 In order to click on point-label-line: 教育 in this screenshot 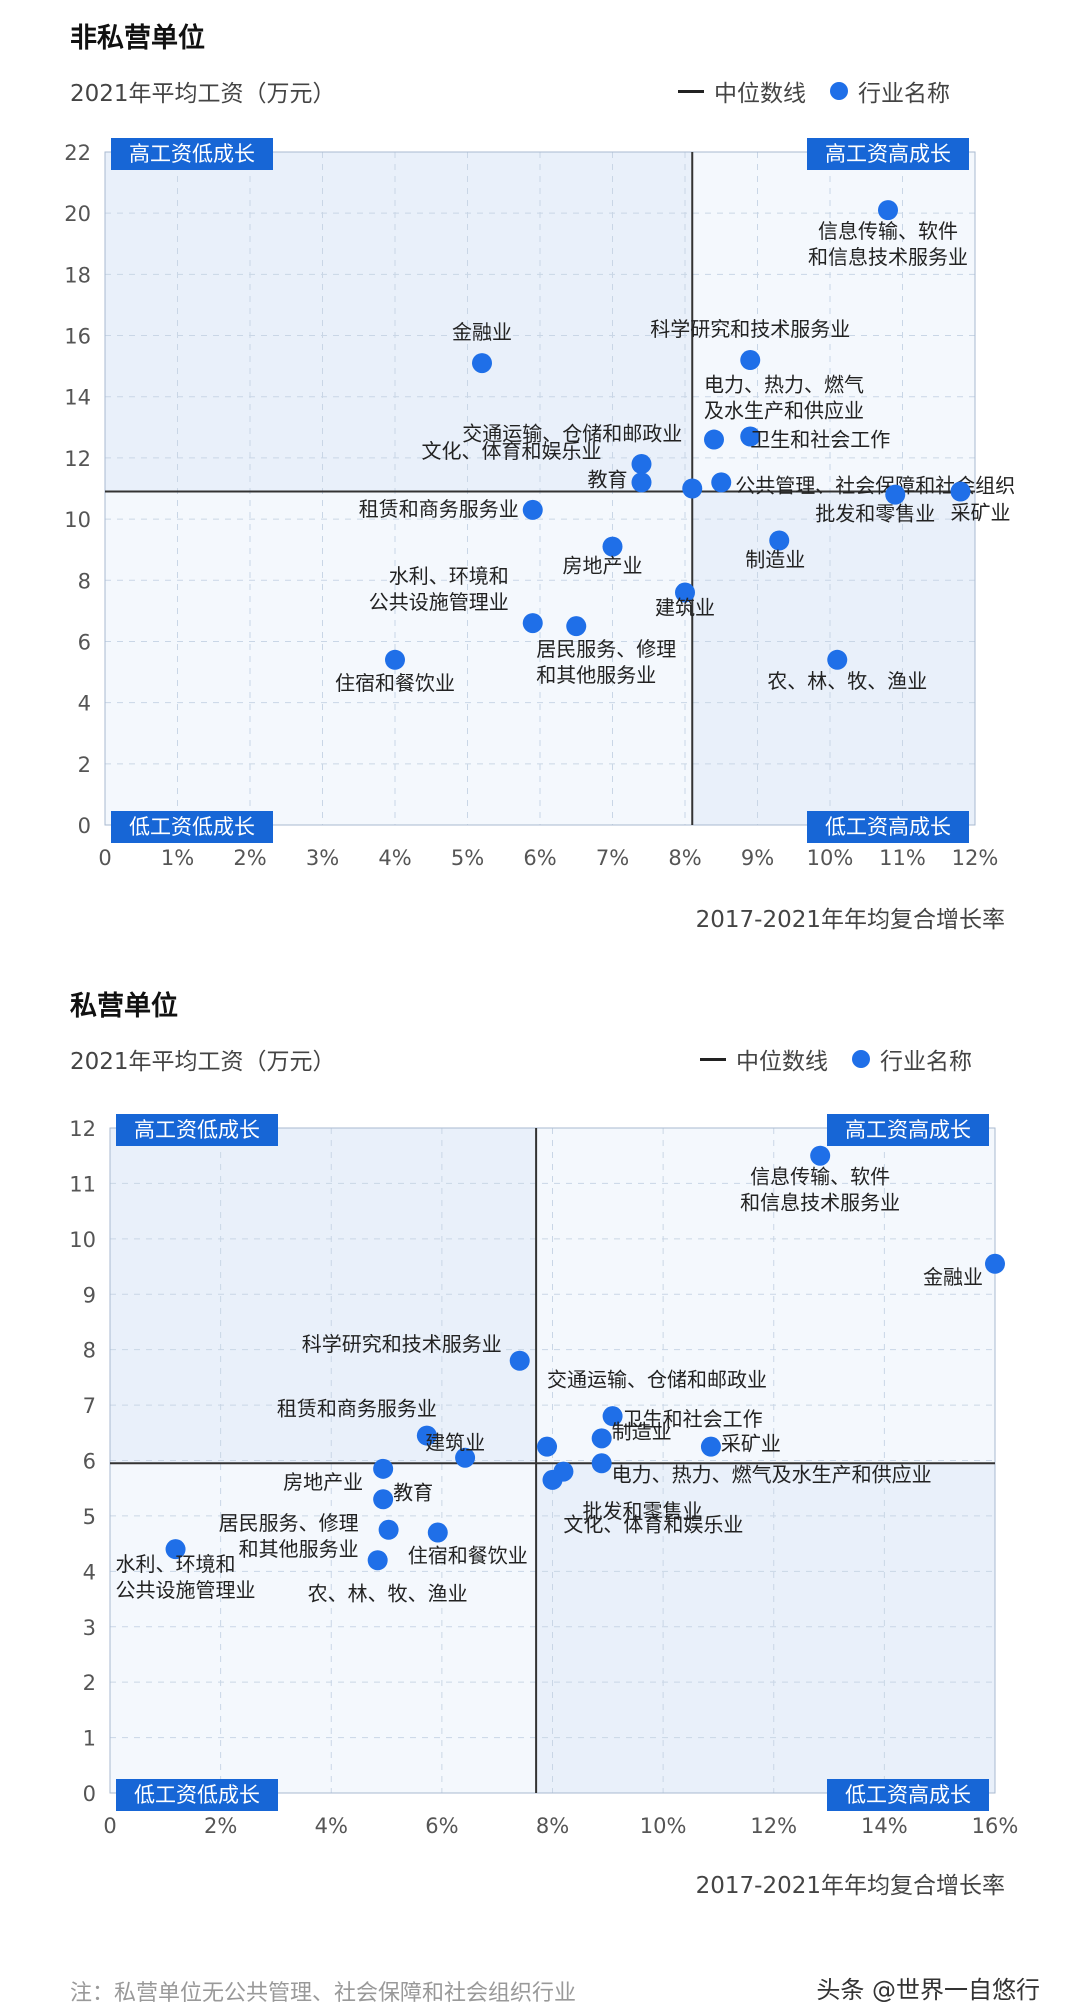, I will do `click(413, 1492)`.